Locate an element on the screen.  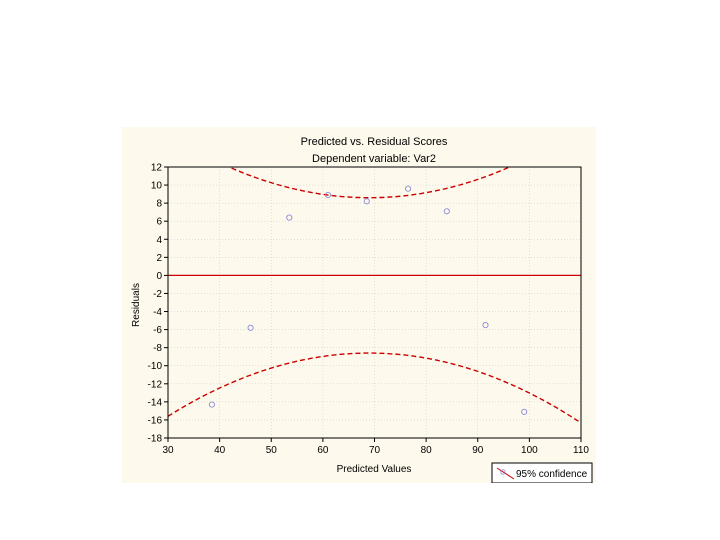
y-tick-label: 4 is located at coordinates (159, 240).